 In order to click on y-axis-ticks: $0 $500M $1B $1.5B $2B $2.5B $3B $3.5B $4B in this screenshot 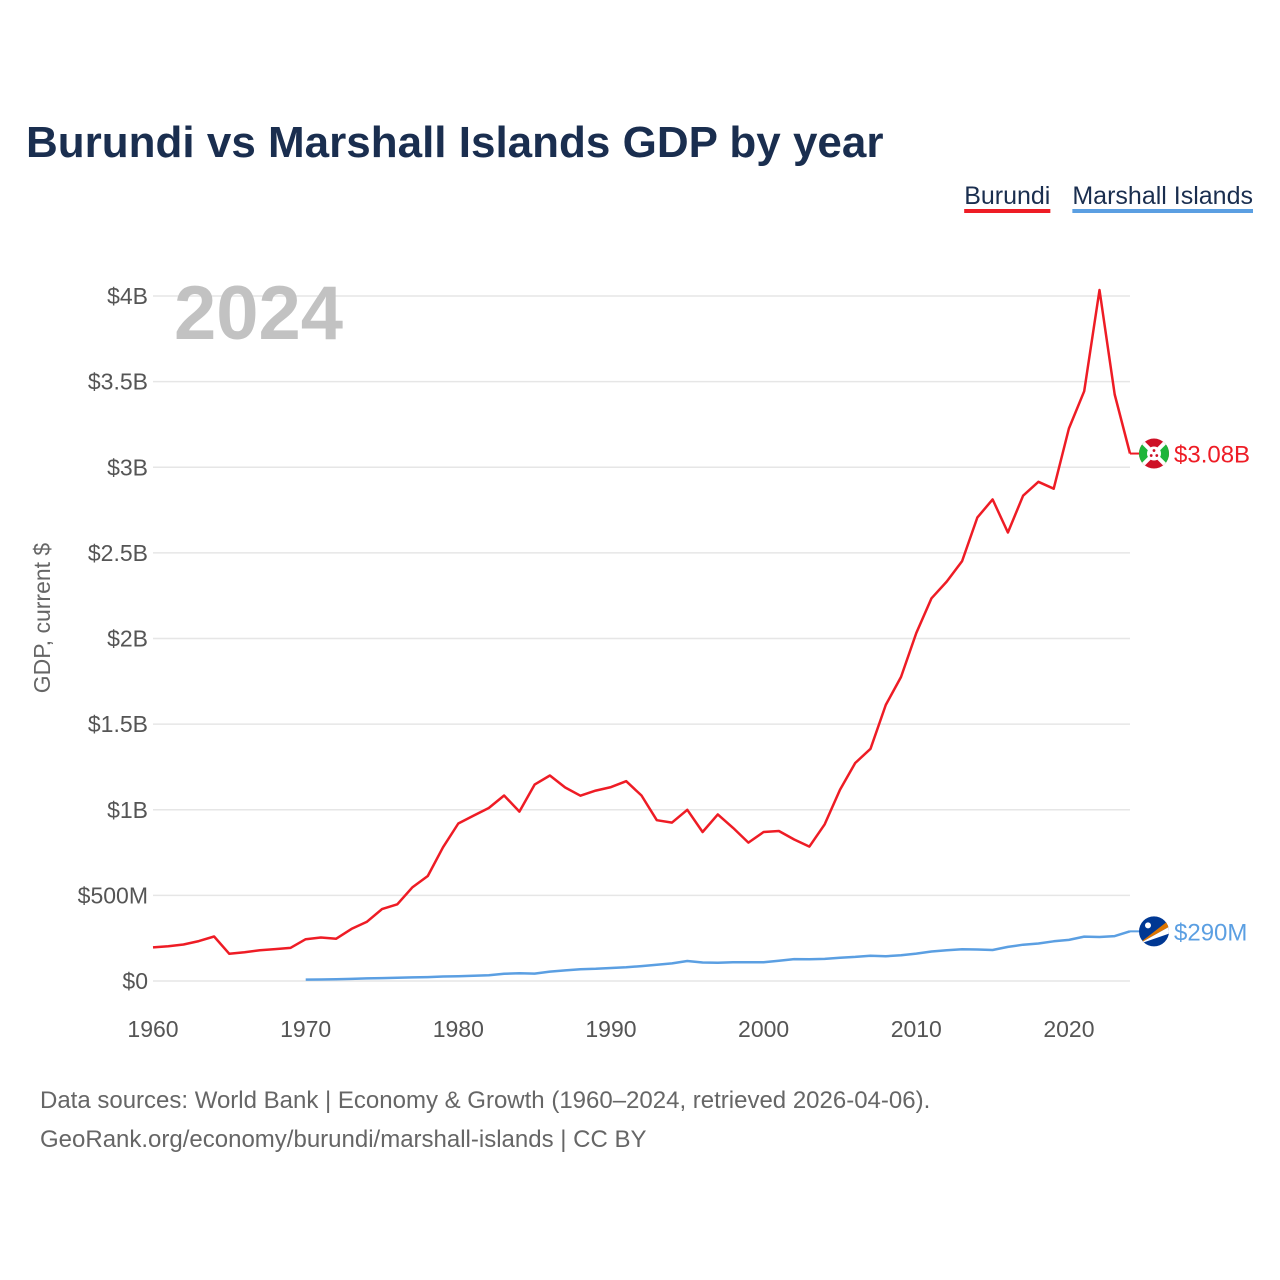, I will do `click(113, 638)`.